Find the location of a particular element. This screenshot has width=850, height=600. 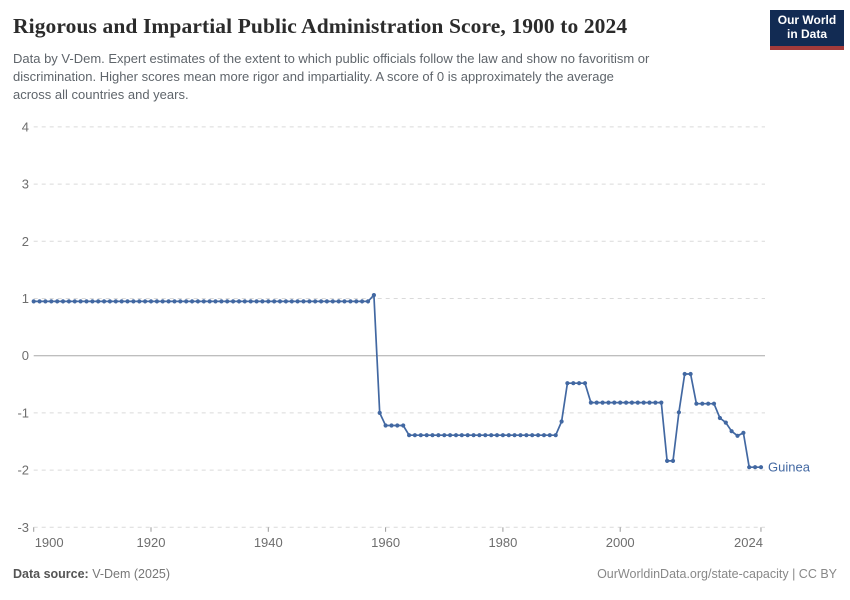

svg-text: 1920 is located at coordinates (151, 542).